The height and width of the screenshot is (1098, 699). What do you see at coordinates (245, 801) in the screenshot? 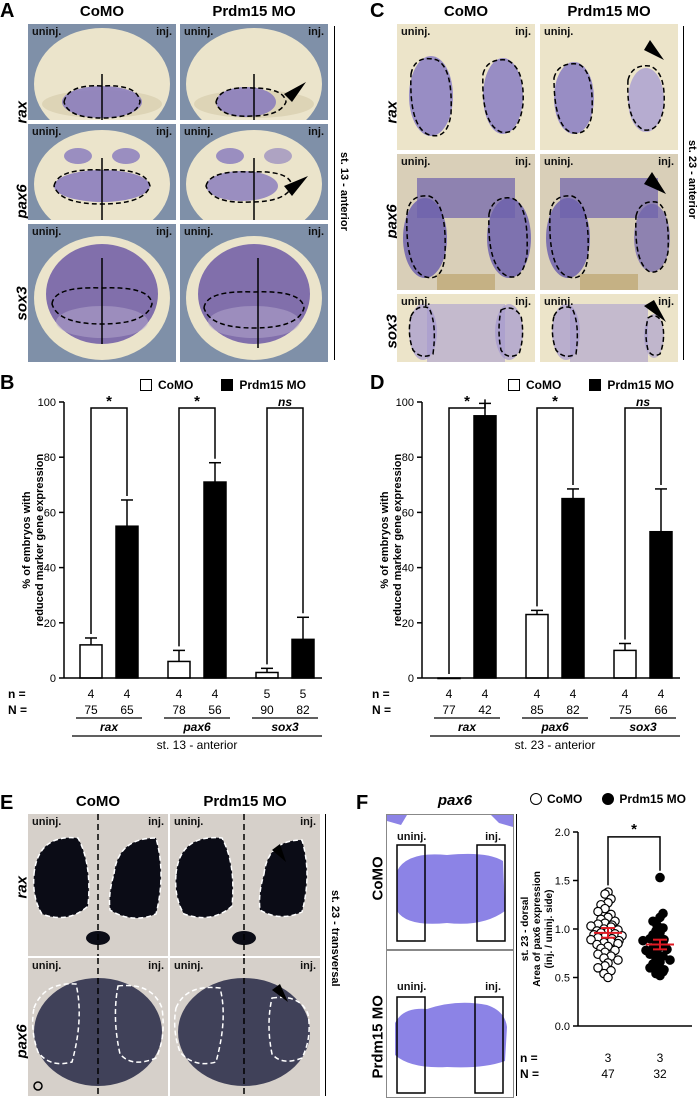
I see `panel-e-col-prdm: Prdm15 MO` at bounding box center [245, 801].